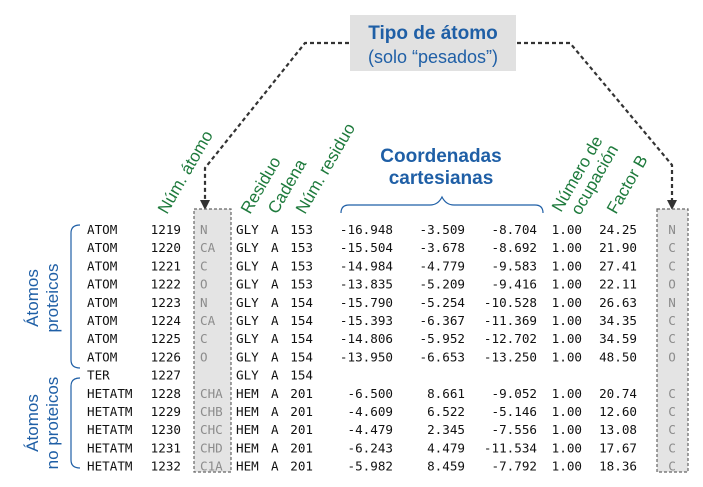 The height and width of the screenshot is (487, 703). I want to click on nonprotein-group-label-line-2: no proteicos, so click(52, 423).